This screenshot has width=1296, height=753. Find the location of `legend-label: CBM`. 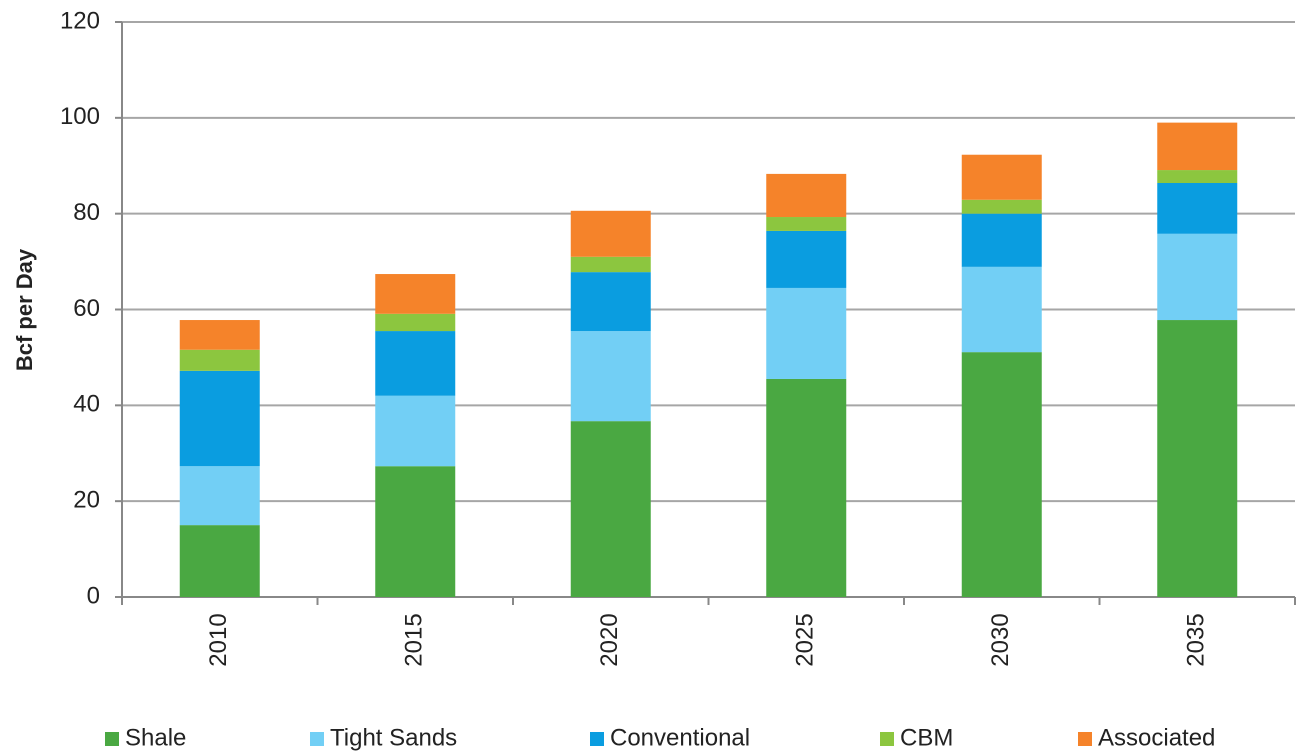

legend-label: CBM is located at coordinates (926, 737).